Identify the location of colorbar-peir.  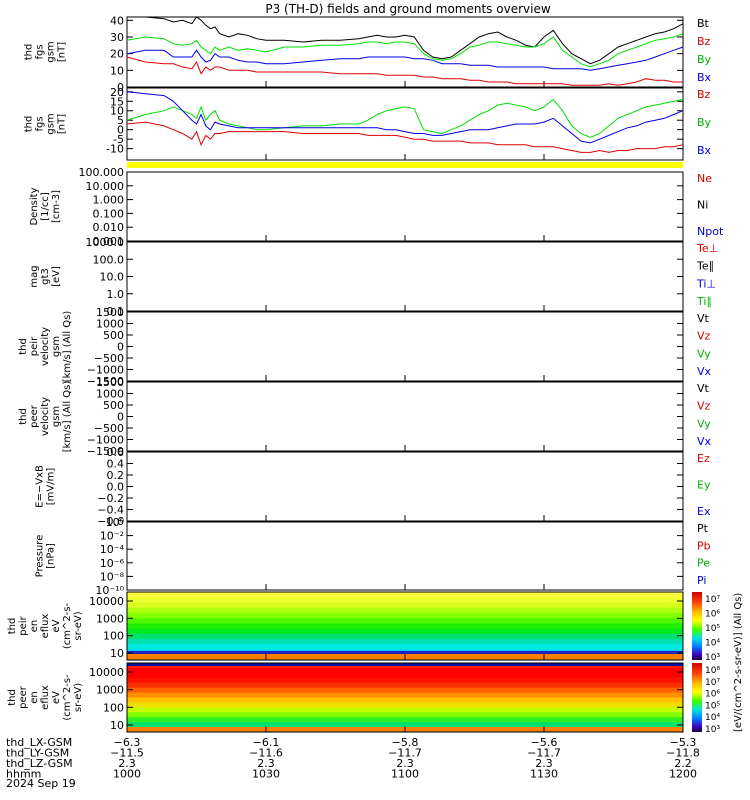
(697, 626).